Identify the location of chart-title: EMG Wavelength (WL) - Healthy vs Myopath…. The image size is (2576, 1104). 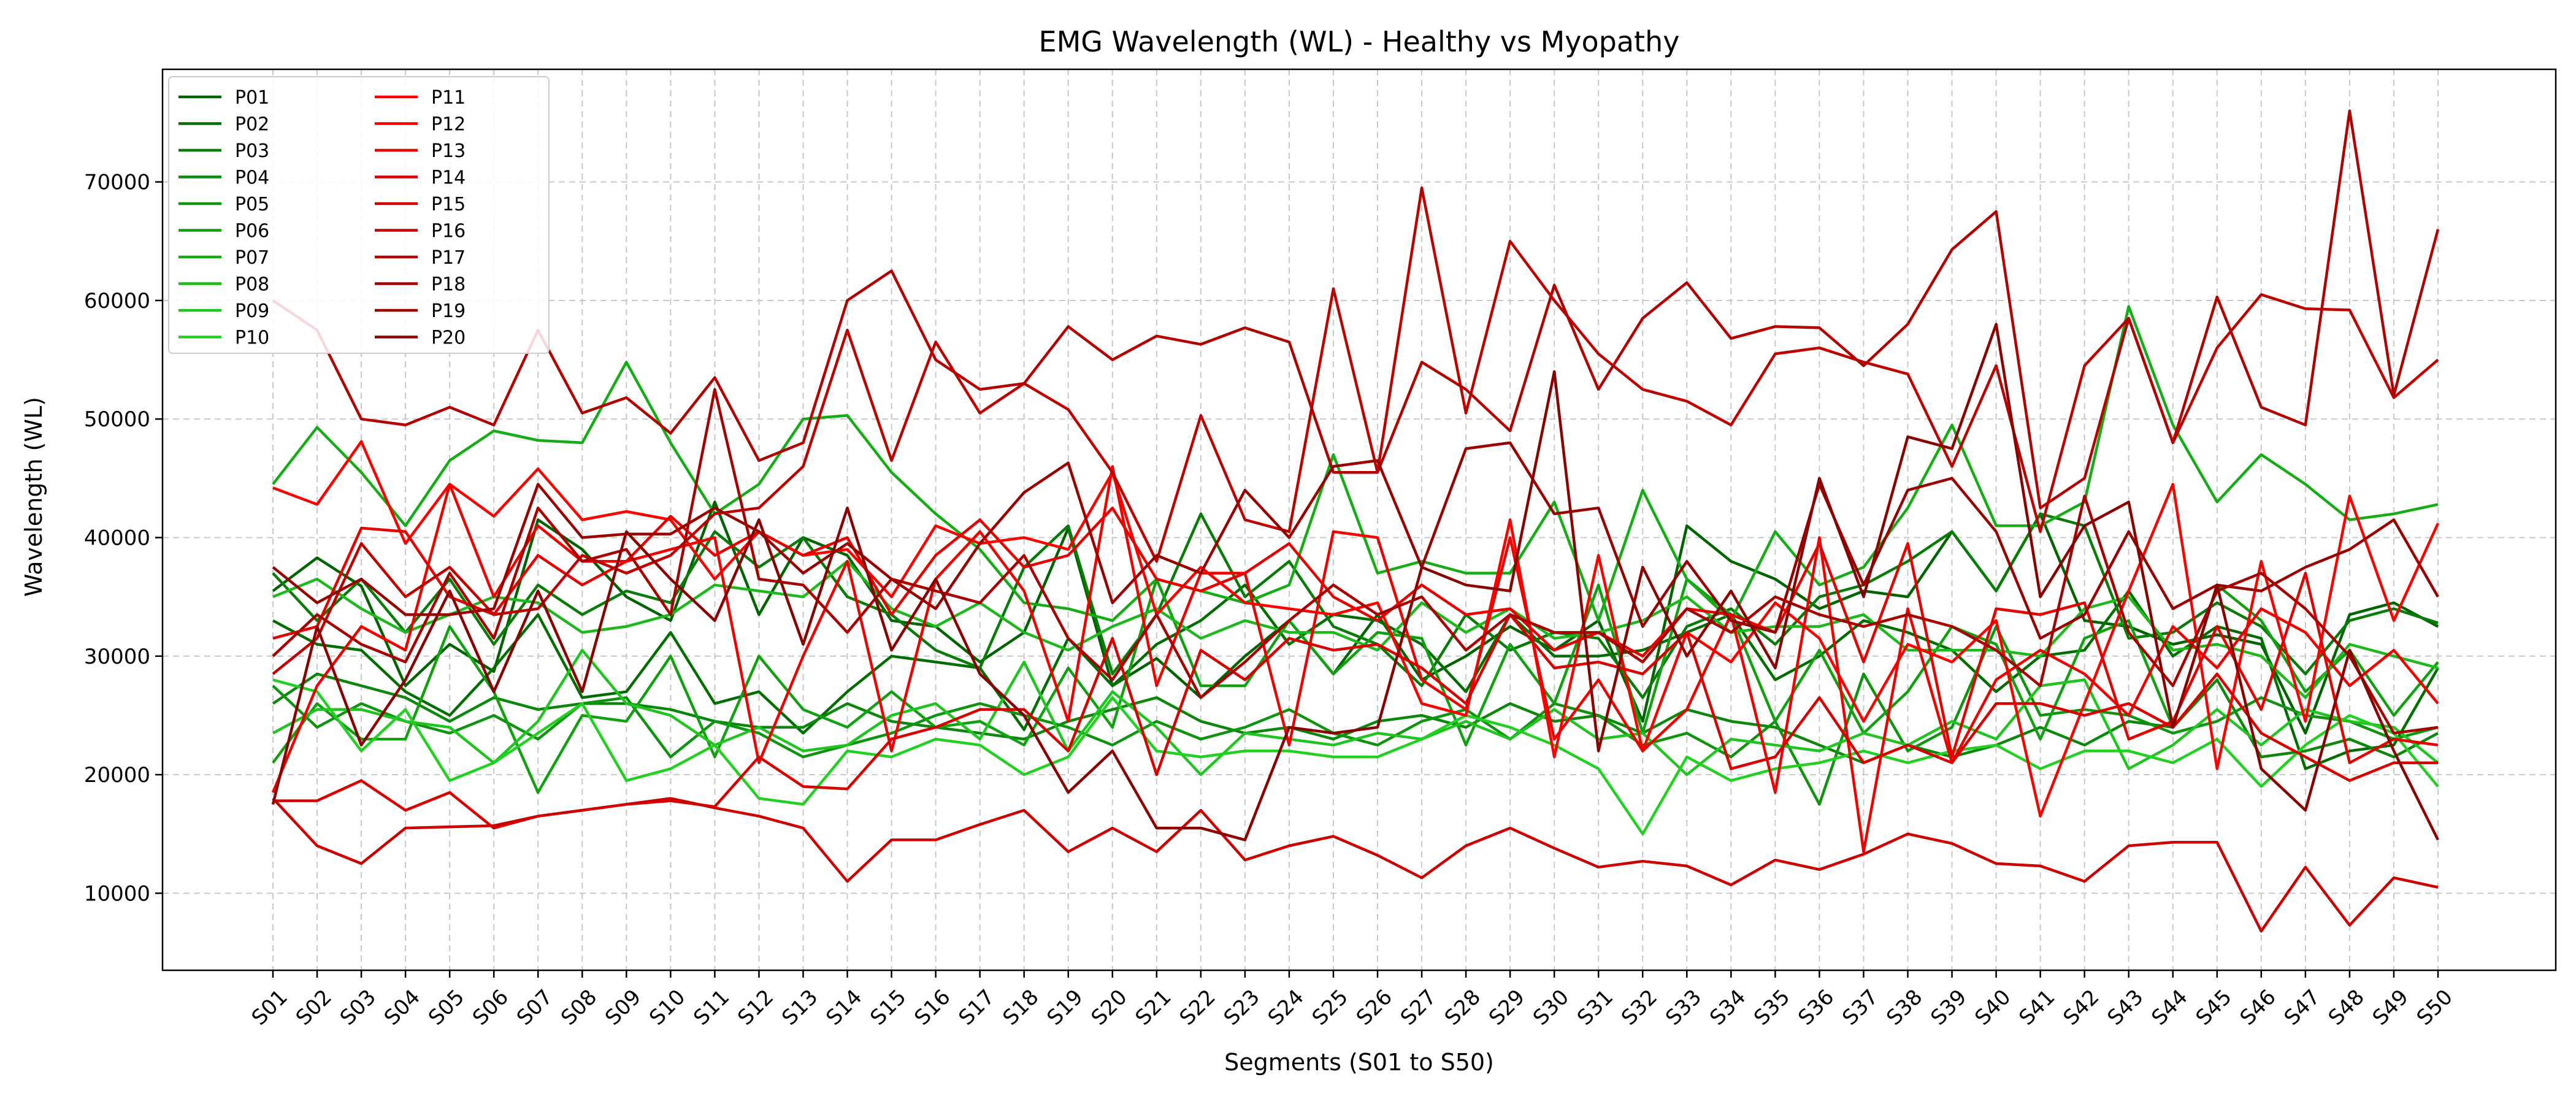
(1359, 41).